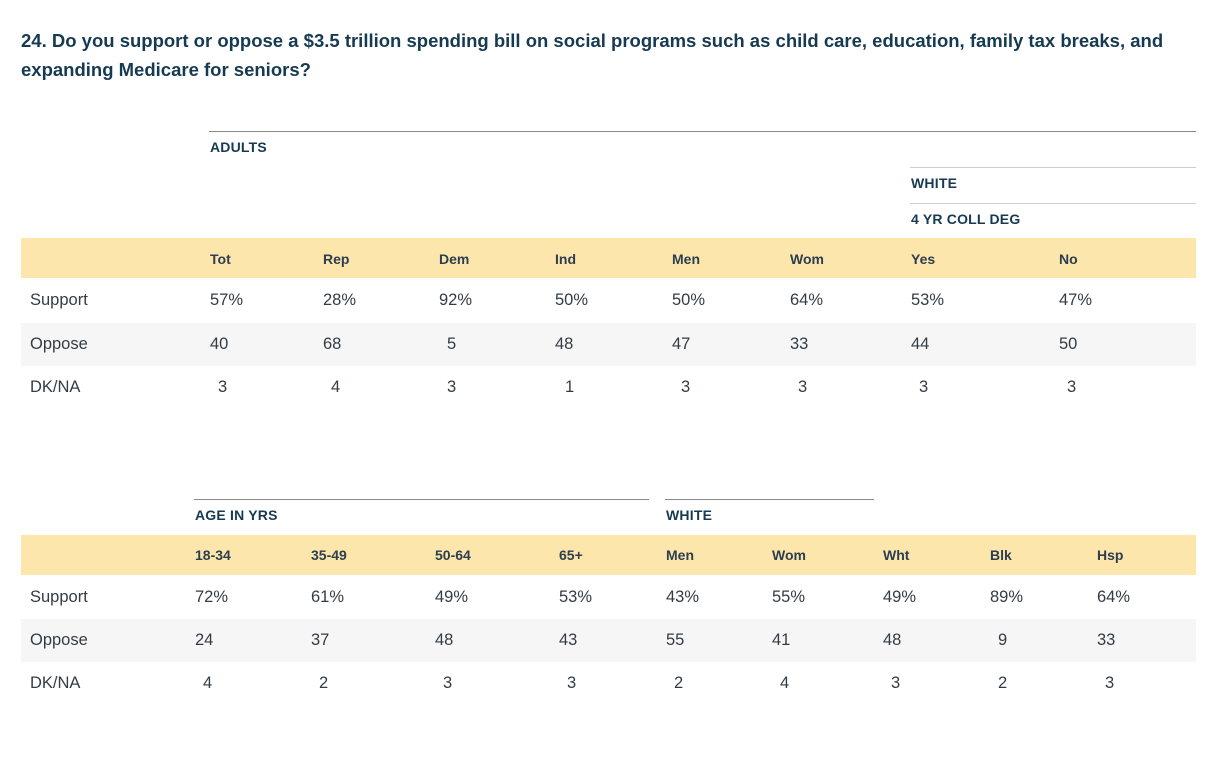  I want to click on group-label-adults: ADULTS, so click(238, 147).